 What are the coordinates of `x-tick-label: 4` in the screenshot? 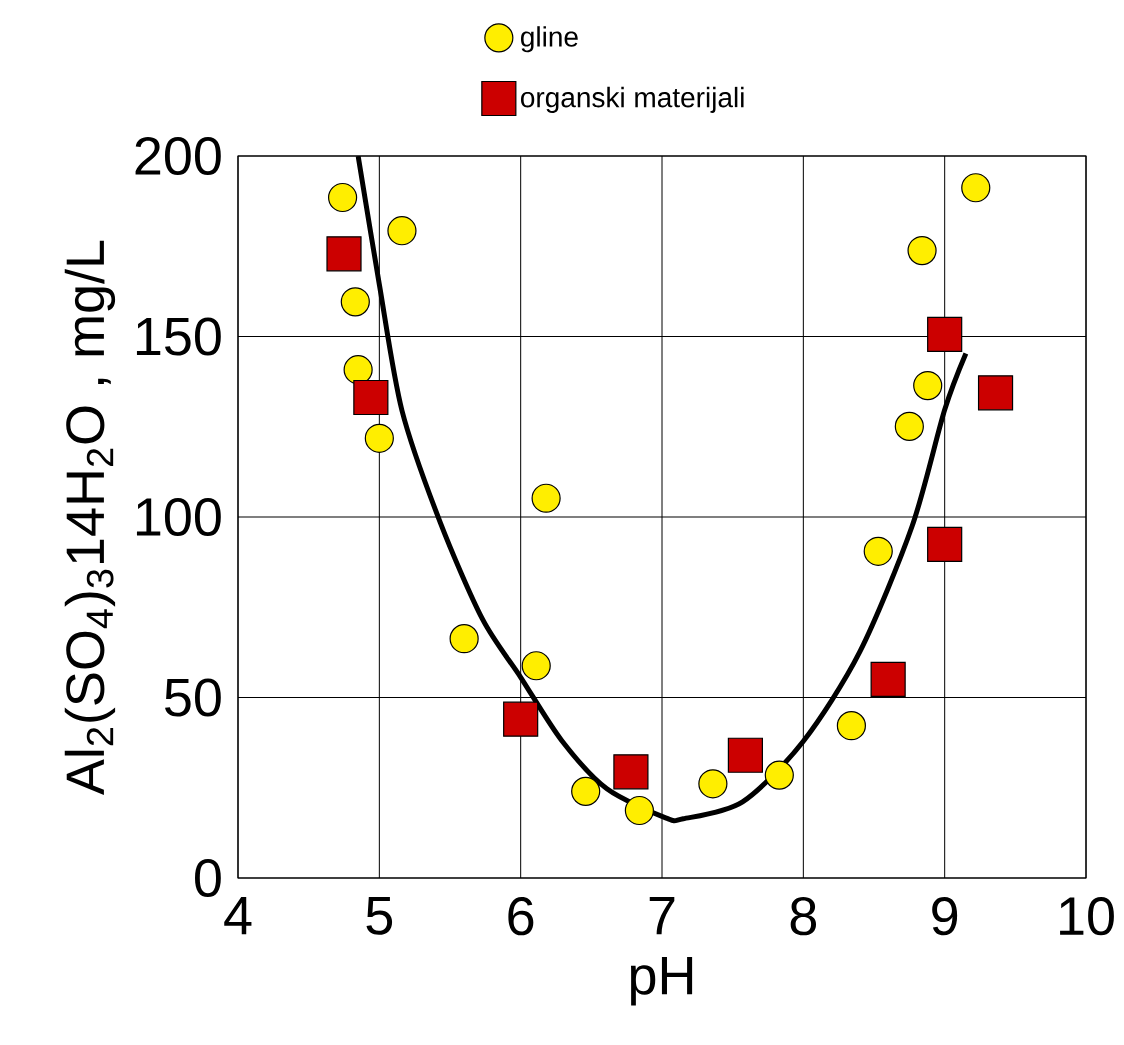 It's located at (238, 916).